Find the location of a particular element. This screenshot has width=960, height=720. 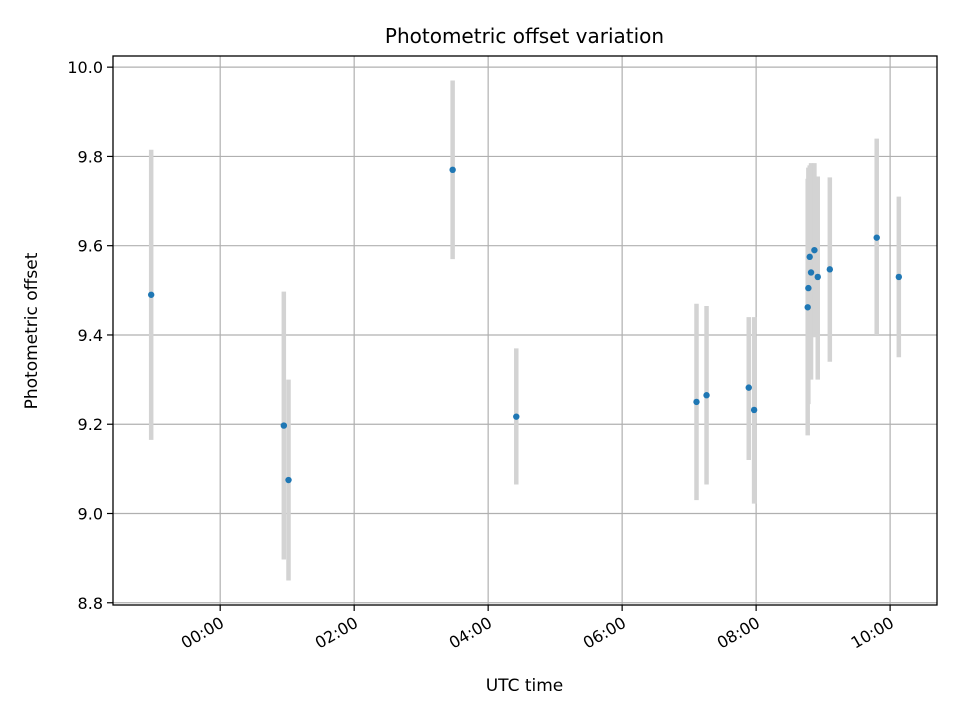

chart-title: Photometric offset variation is located at coordinates (524, 36).